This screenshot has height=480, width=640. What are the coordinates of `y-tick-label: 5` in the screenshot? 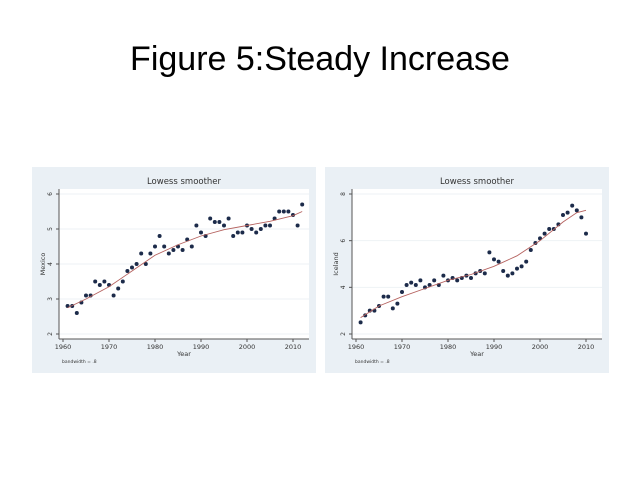 It's located at (50, 229).